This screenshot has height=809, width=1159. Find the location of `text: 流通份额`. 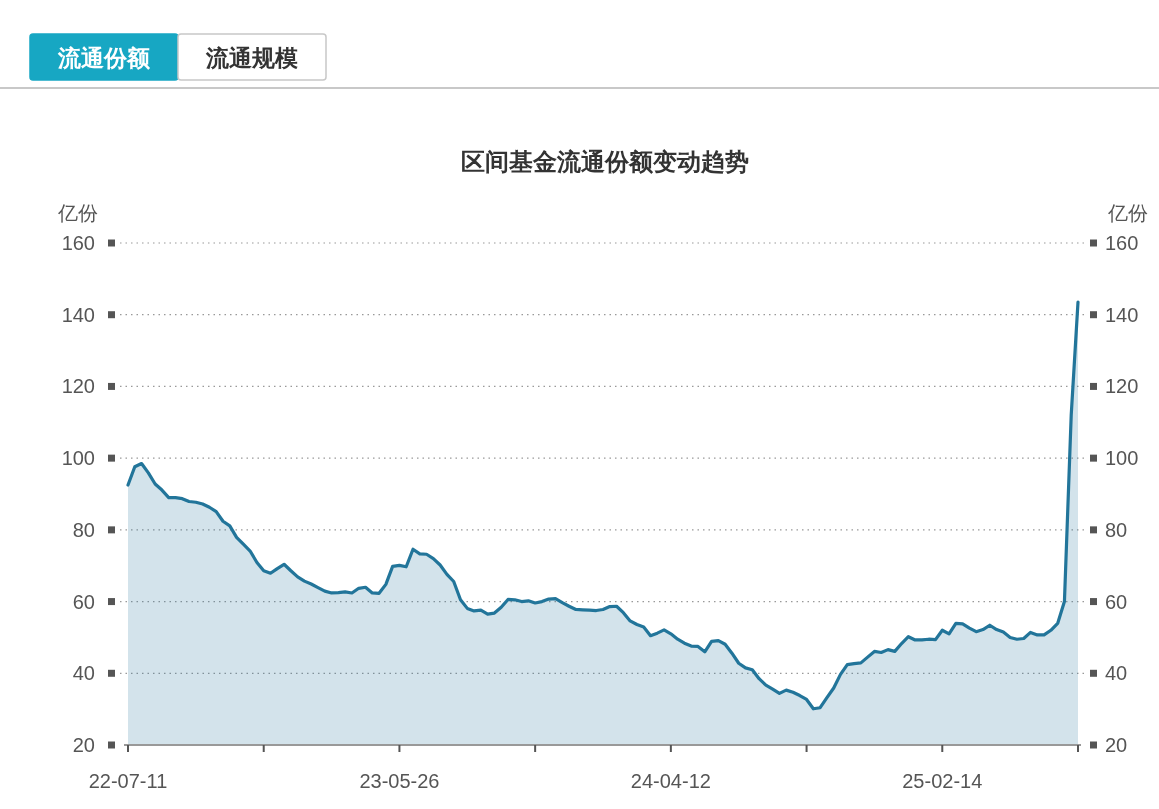

text: 流通份额 is located at coordinates (104, 58).